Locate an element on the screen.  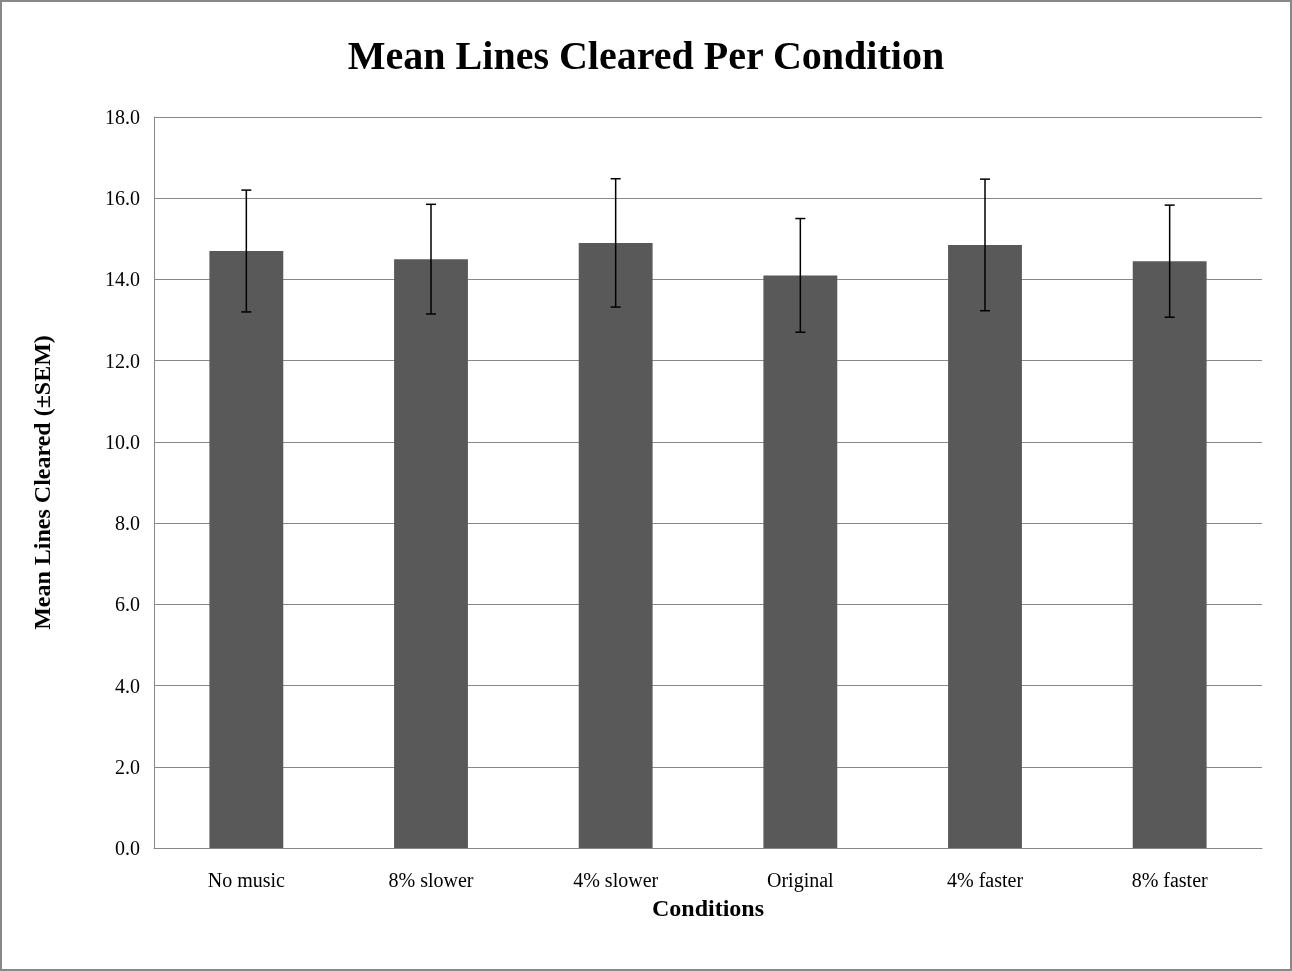
chart-title: Mean Lines Cleared Per Condition is located at coordinates (646, 55).